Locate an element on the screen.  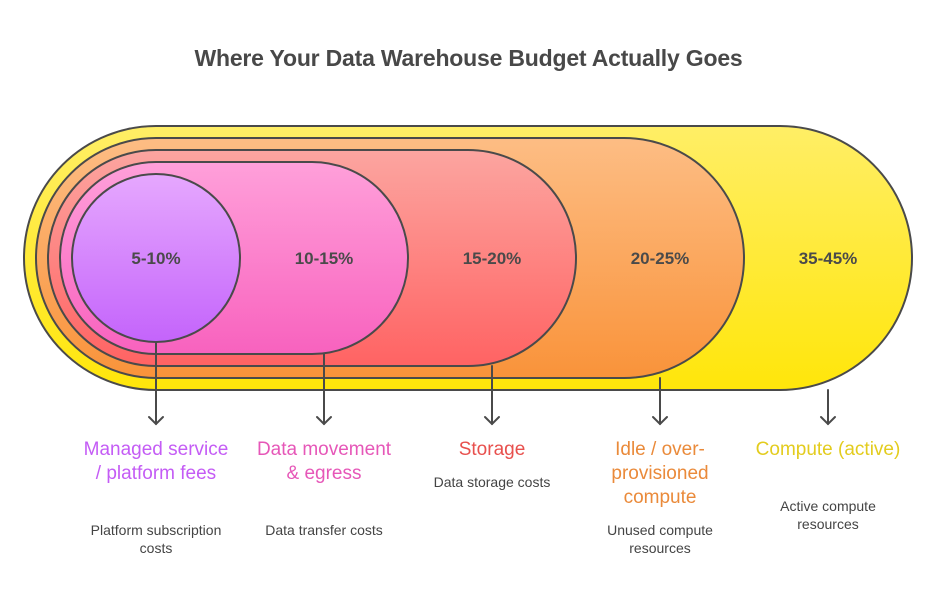
label-data-movement: Data movement & egress is located at coordinates (324, 461).